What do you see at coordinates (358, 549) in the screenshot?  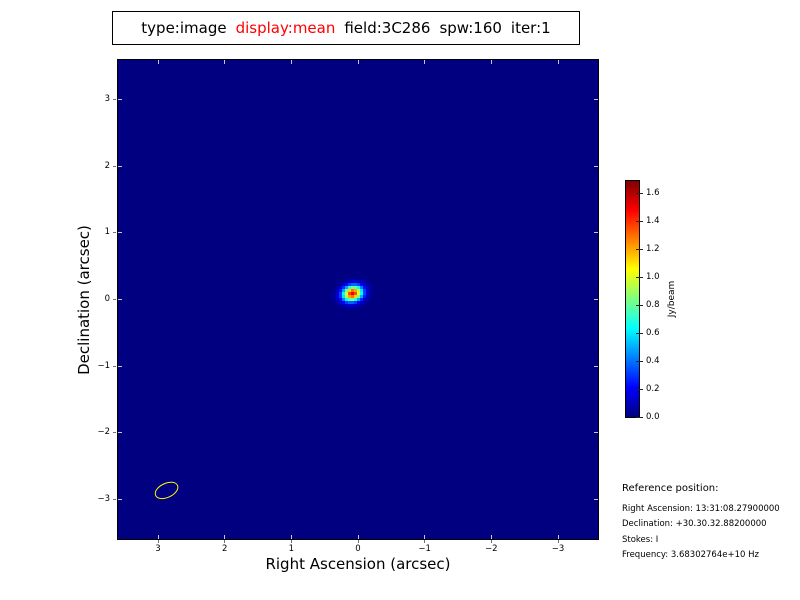 I see `x-tick-label: 0` at bounding box center [358, 549].